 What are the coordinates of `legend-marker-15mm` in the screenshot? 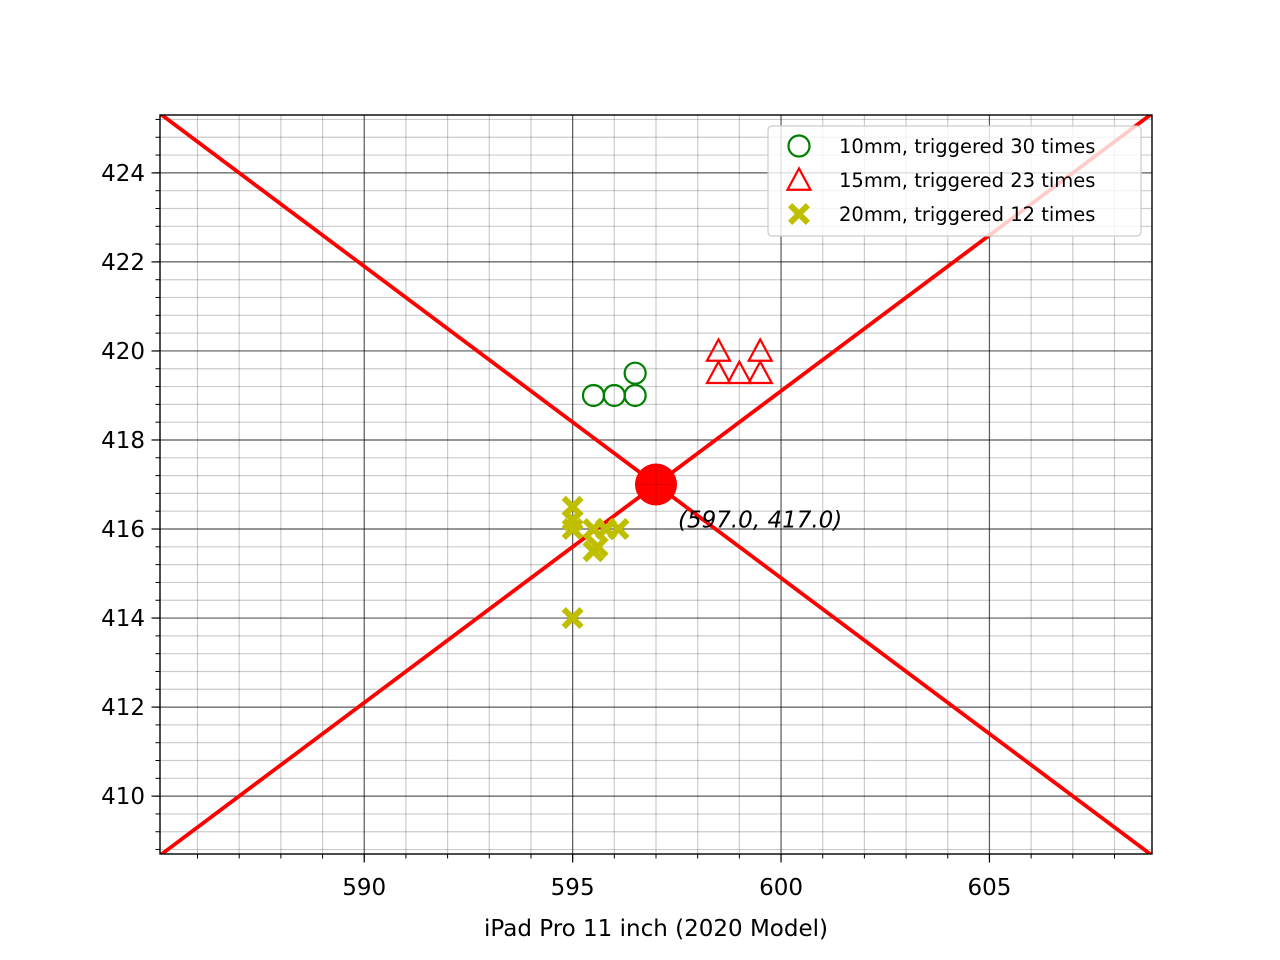 It's located at (799, 178).